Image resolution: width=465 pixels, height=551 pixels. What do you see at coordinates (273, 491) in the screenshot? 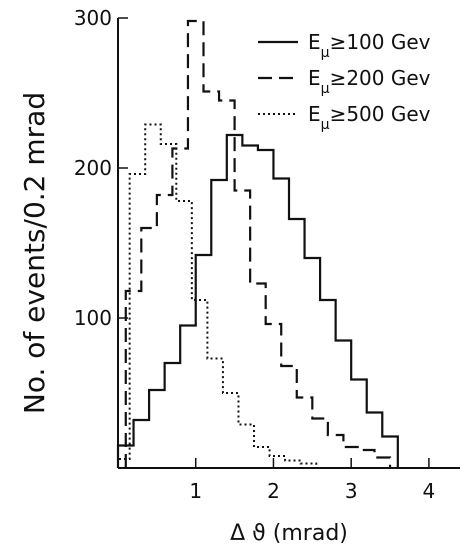
I see `x-tick-label: 2` at bounding box center [273, 491].